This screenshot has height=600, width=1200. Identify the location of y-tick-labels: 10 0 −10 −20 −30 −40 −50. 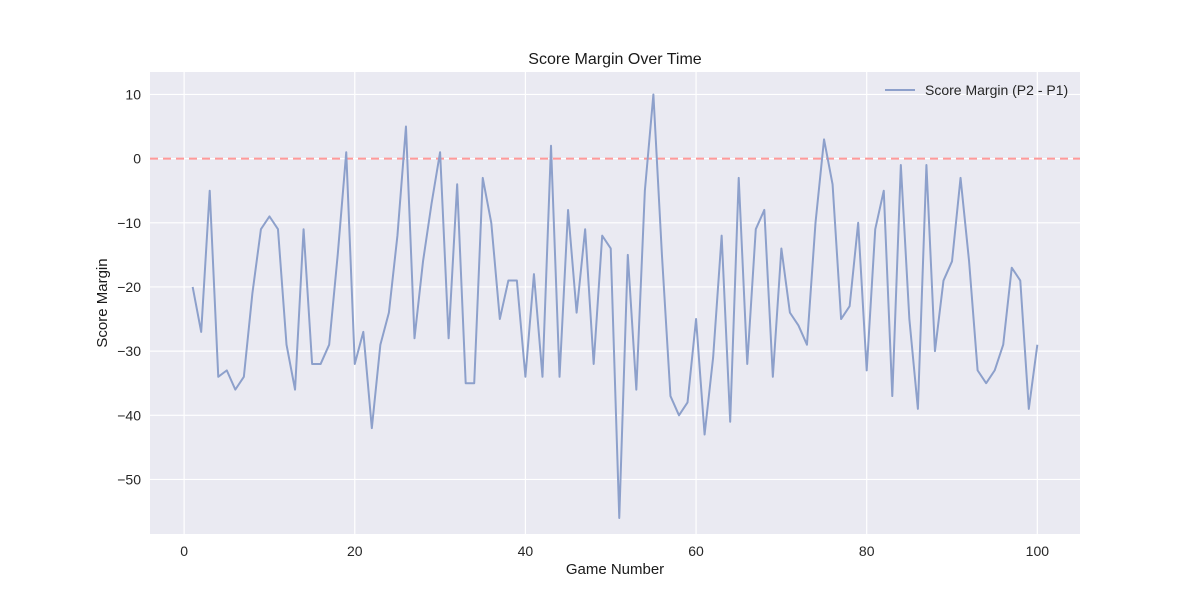
(129, 286).